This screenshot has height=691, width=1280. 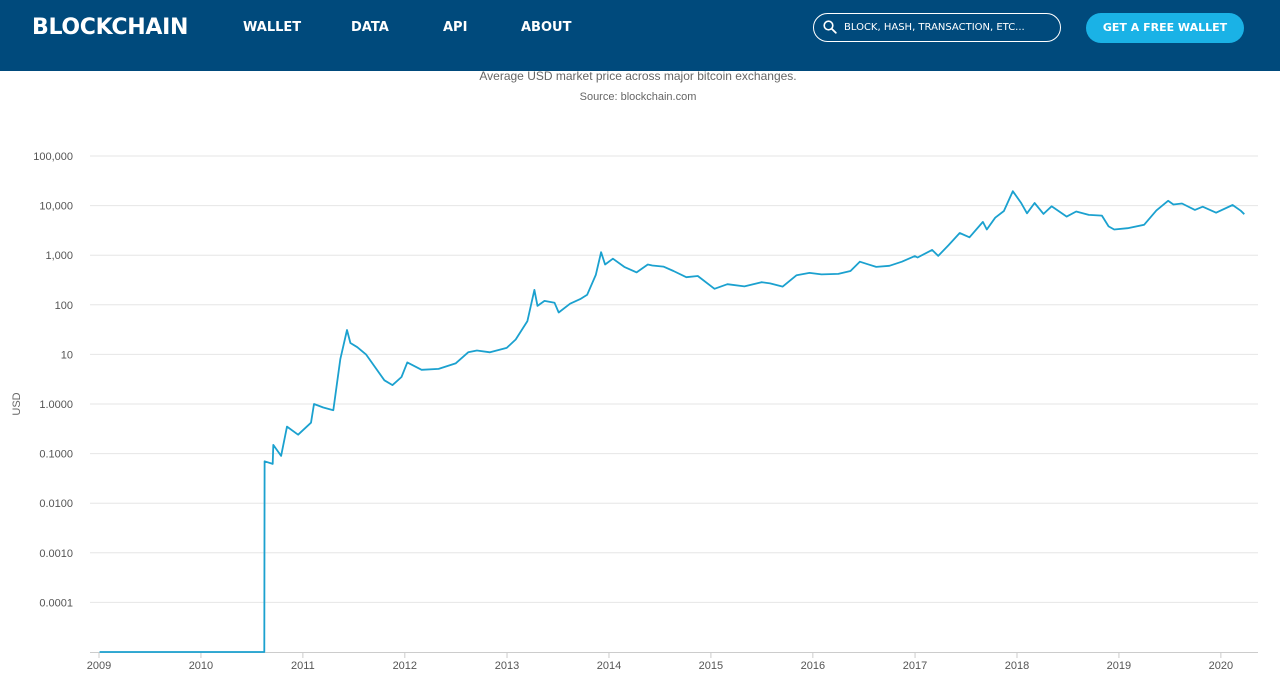 What do you see at coordinates (303, 666) in the screenshot?
I see `x-tick-label: 2011` at bounding box center [303, 666].